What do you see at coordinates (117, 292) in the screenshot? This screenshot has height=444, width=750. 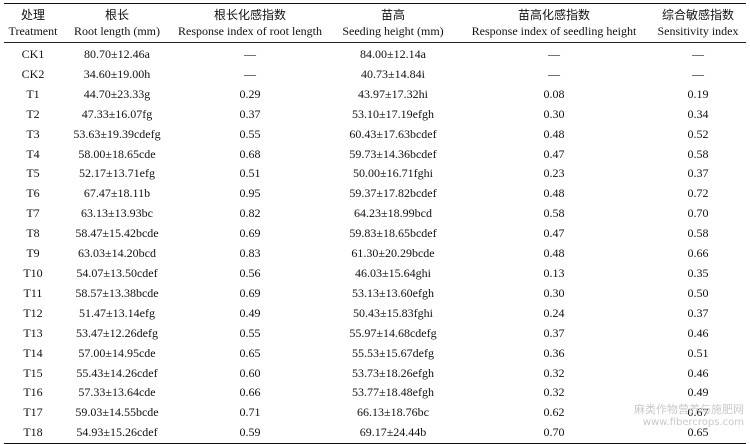 I see `cell-root-length: 58.57±13.38bcde` at bounding box center [117, 292].